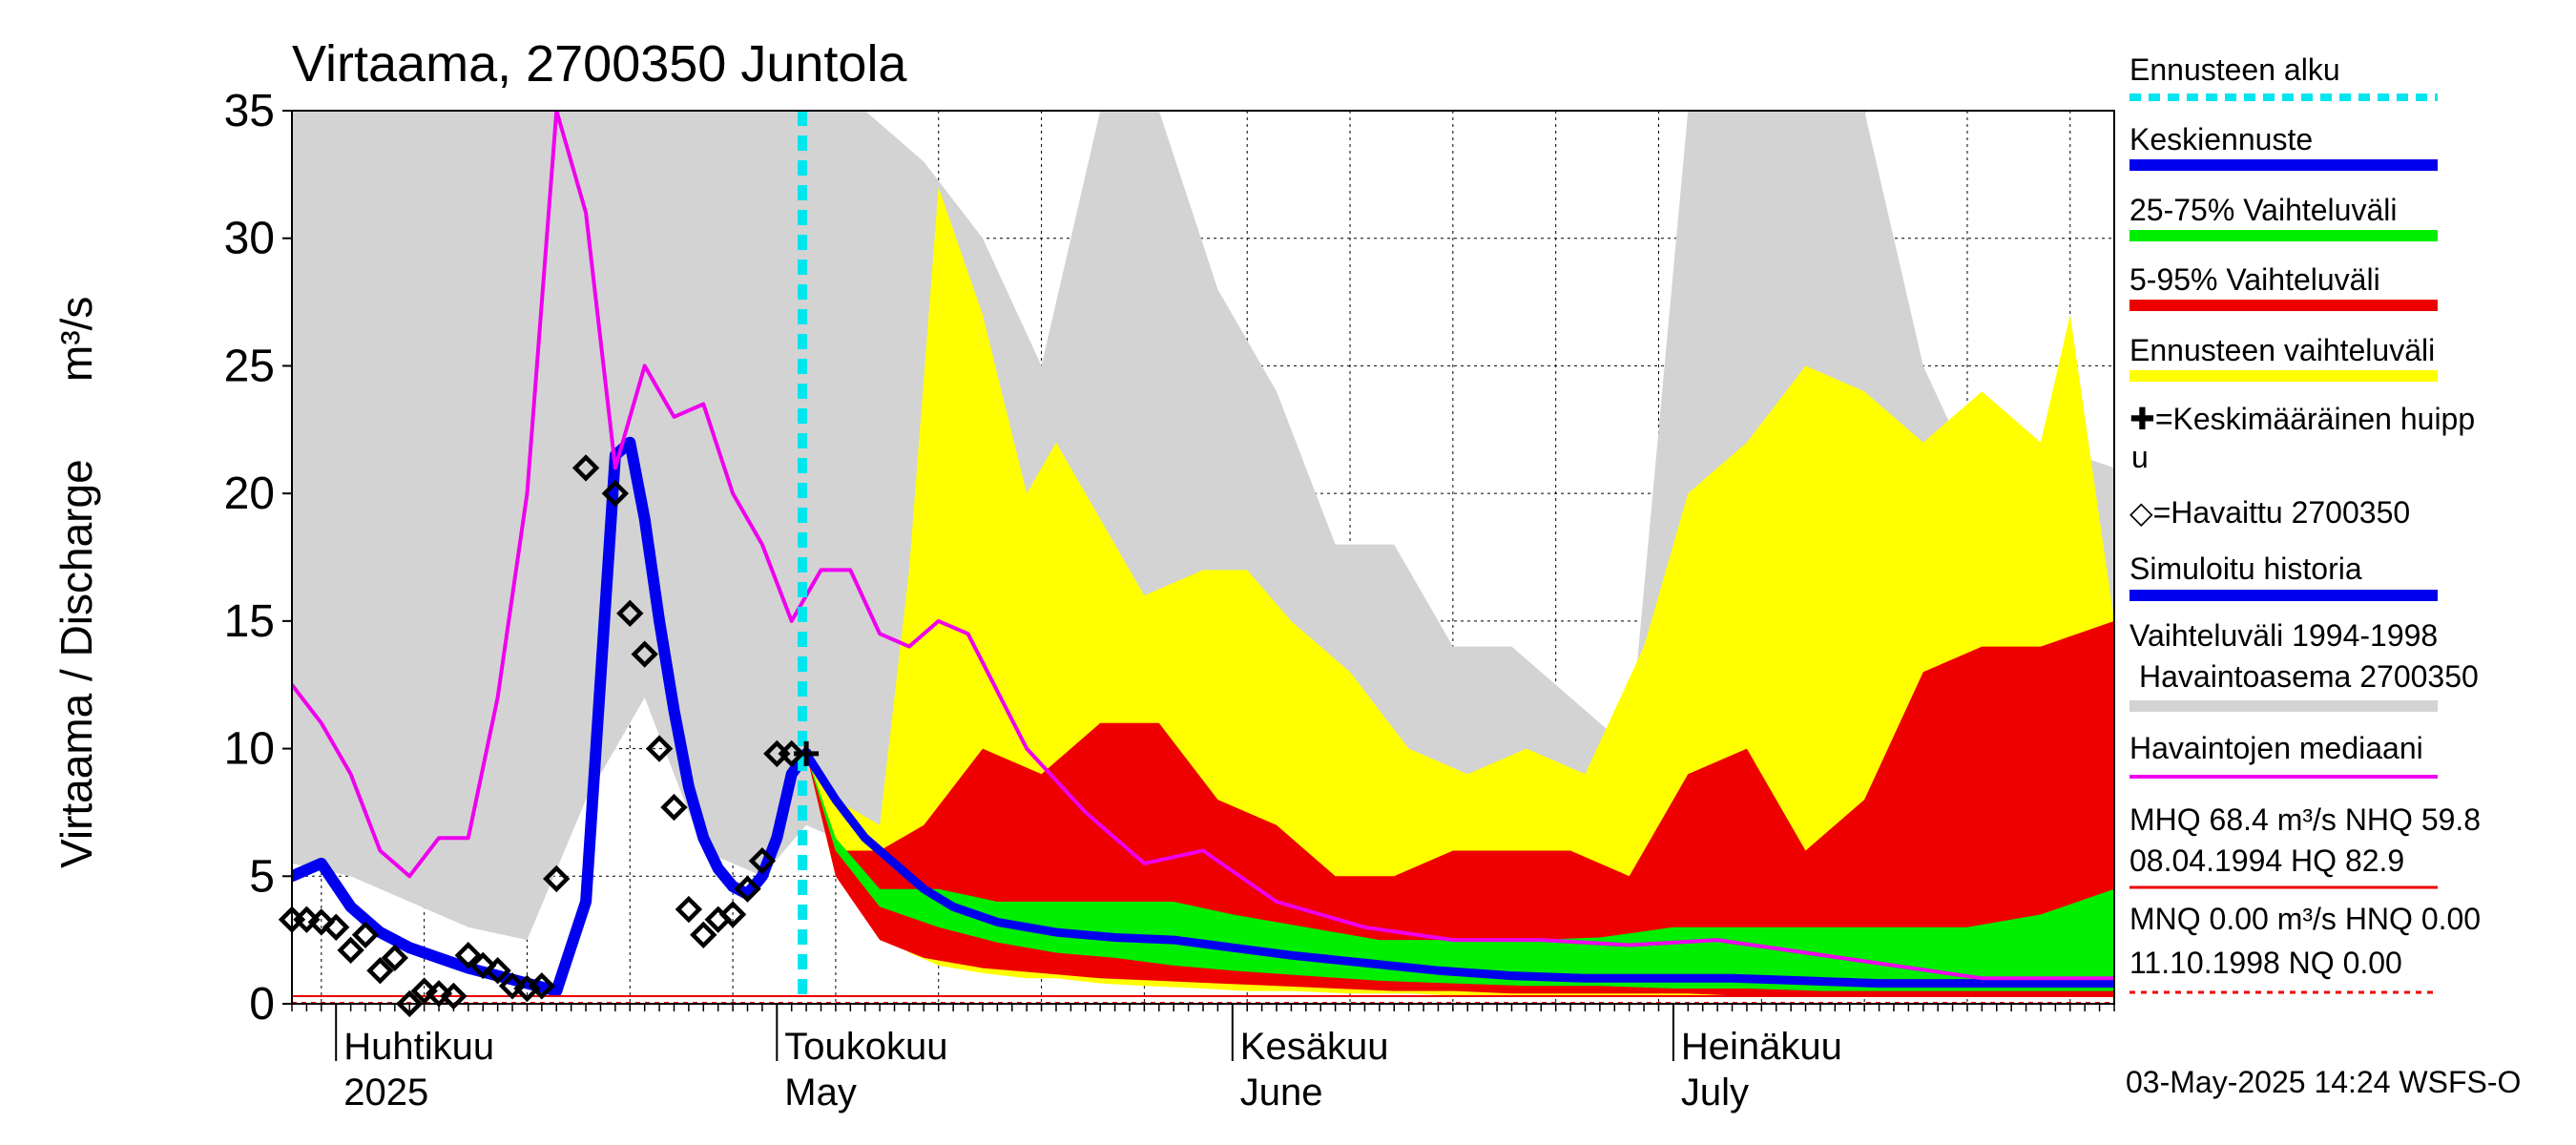 The image size is (2576, 1145). Describe the element at coordinates (1460, 872) in the screenshot. I see `band-25-75-band` at that location.